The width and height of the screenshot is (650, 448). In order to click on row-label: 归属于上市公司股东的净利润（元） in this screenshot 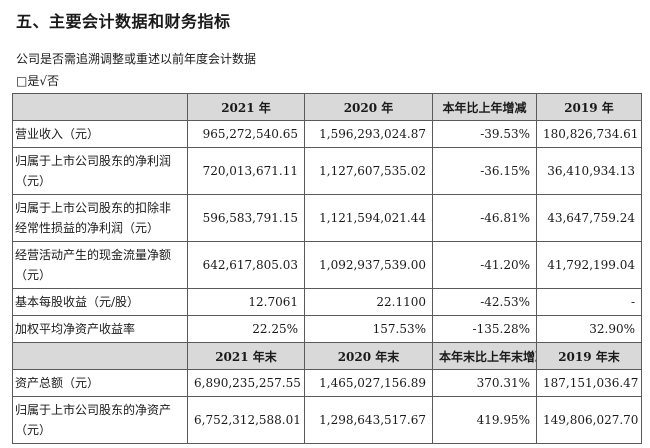, I will do `click(100, 171)`.